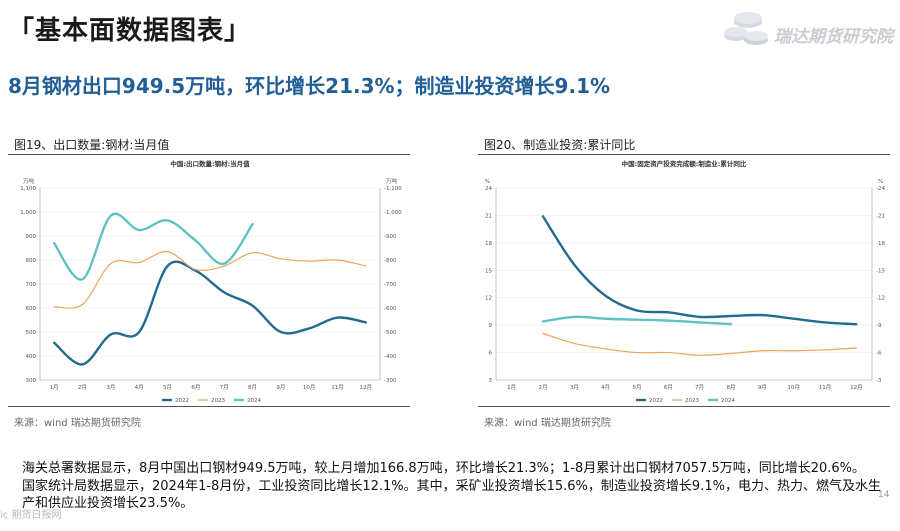 The image size is (900, 531). Describe the element at coordinates (29, 181) in the screenshot. I see `unit-label-left: 万吨` at that location.